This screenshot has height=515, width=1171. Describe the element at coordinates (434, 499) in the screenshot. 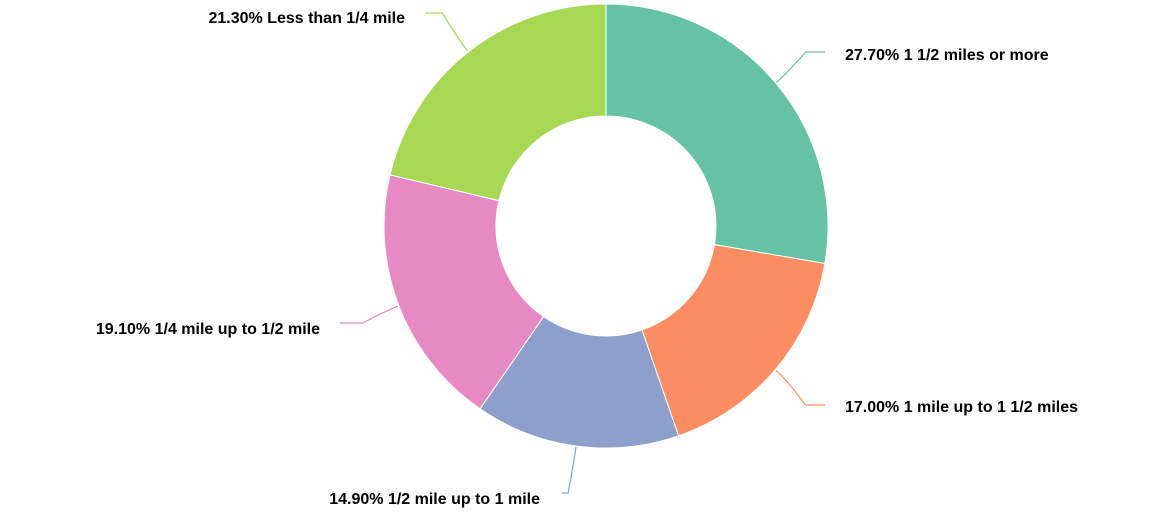

I see `slice-label-3: 14.90% 1/2 mile up to 1 mile` at that location.